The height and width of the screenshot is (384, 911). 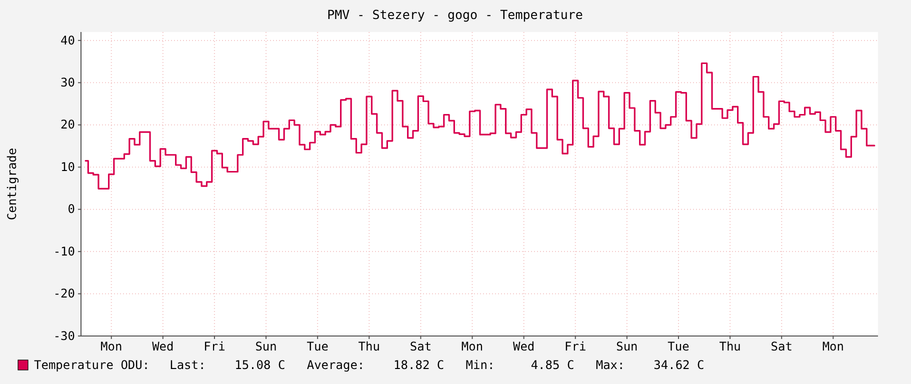 What do you see at coordinates (64, 335) in the screenshot?
I see `y-tick-label: -30` at bounding box center [64, 335].